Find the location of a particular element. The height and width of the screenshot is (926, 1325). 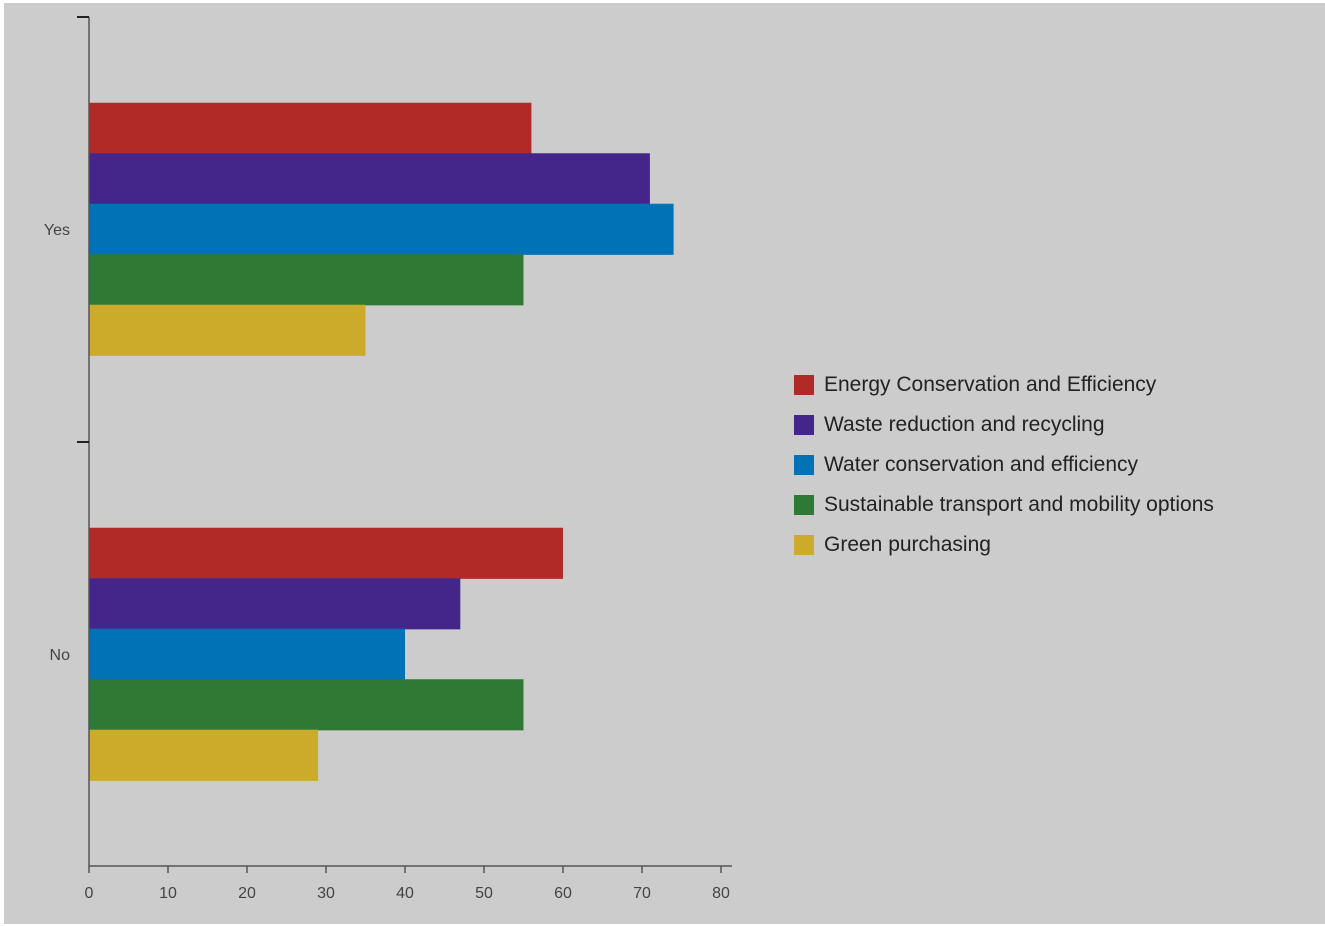

x-tick-label-10: 10 is located at coordinates (168, 893).